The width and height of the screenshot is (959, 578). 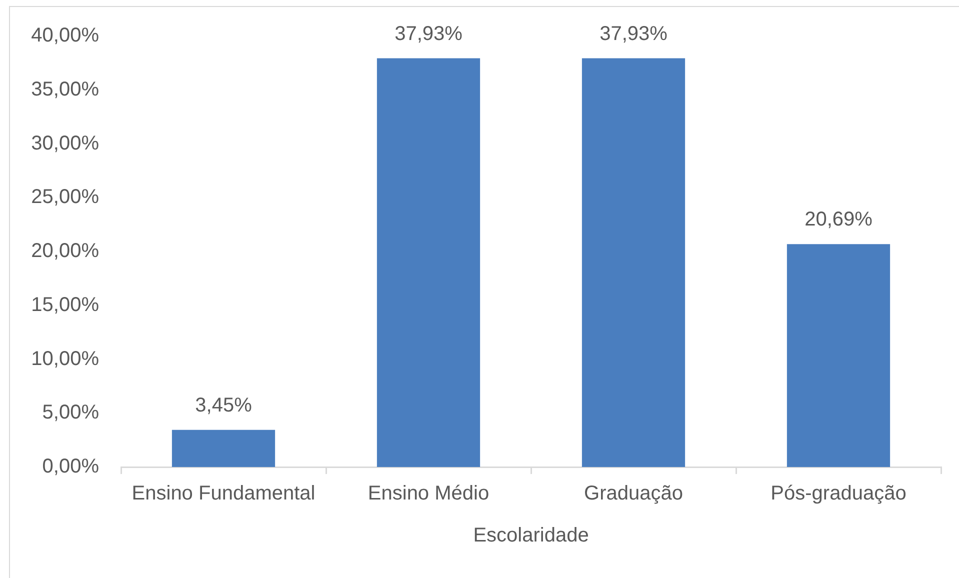 I want to click on data-label: 3,45%, so click(x=223, y=405).